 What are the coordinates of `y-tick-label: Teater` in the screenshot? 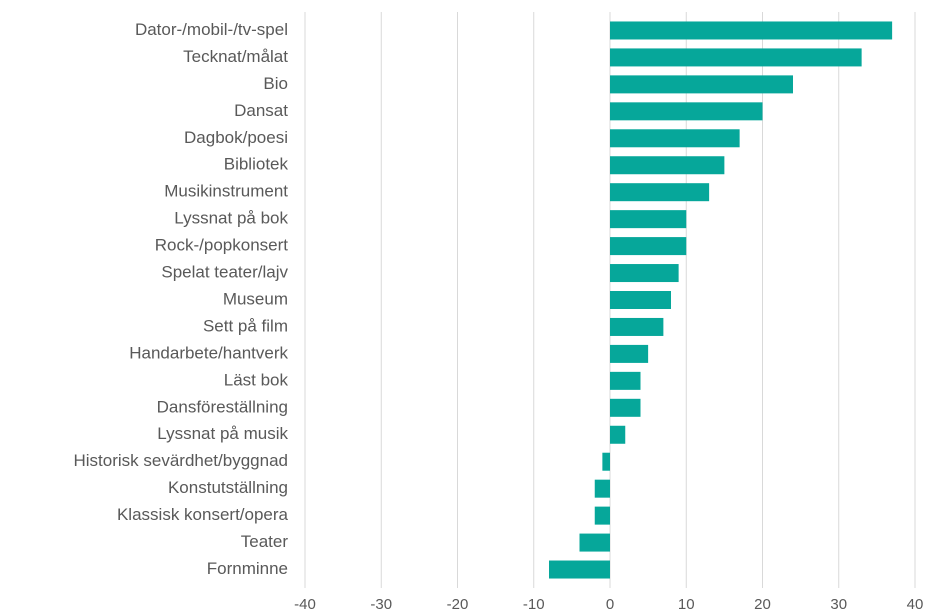 It's located at (265, 541).